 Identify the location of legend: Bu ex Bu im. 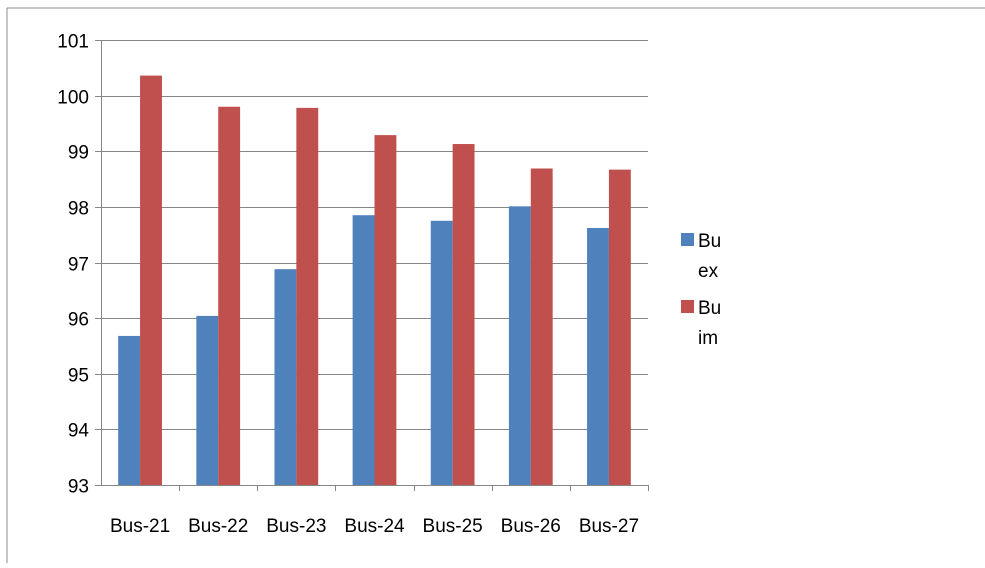
(701, 290).